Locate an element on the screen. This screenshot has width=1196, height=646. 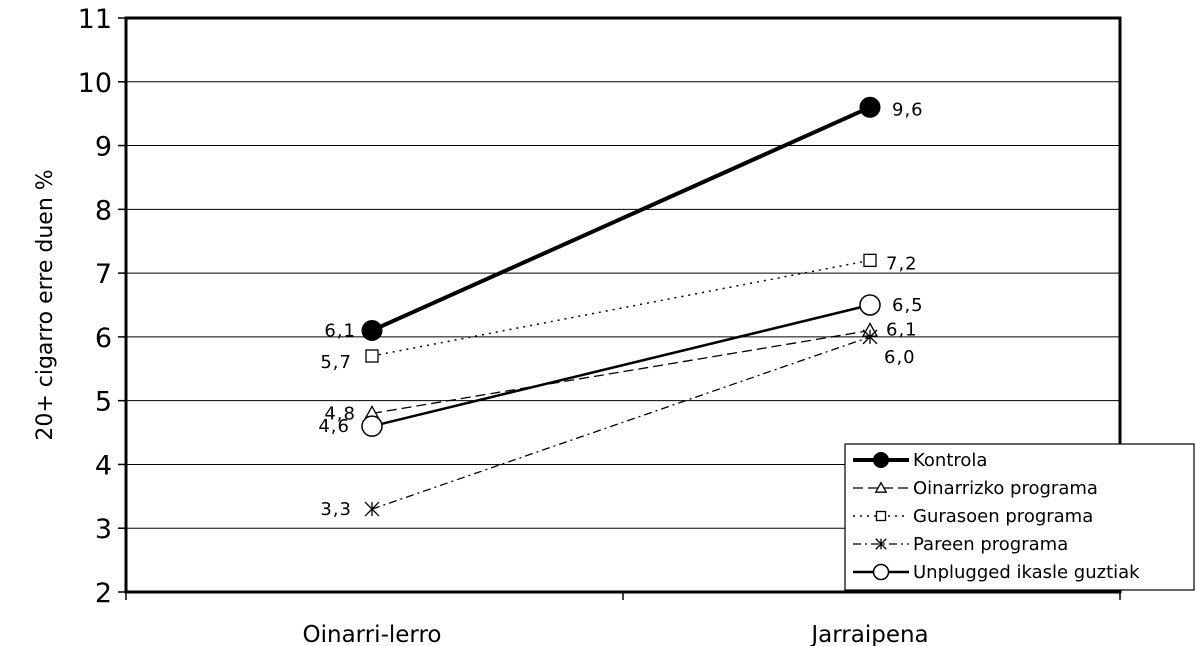
legend-item: Gurasoen programa is located at coordinates (973, 516).